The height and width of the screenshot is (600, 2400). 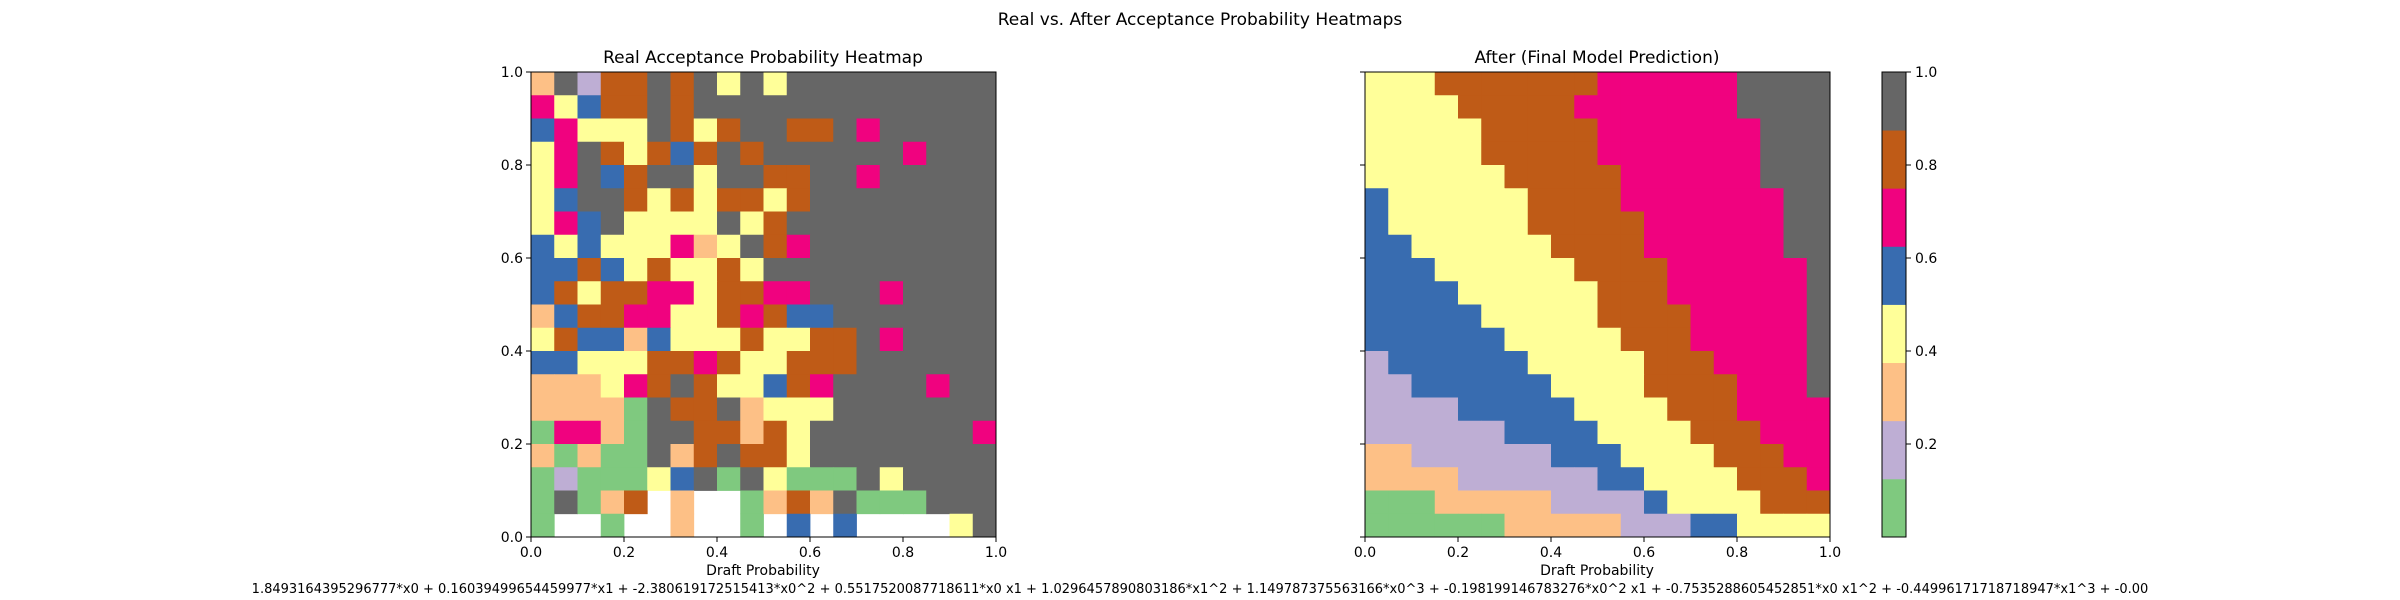 What do you see at coordinates (1894, 101) in the screenshot?
I see `colorbar-block` at bounding box center [1894, 101].